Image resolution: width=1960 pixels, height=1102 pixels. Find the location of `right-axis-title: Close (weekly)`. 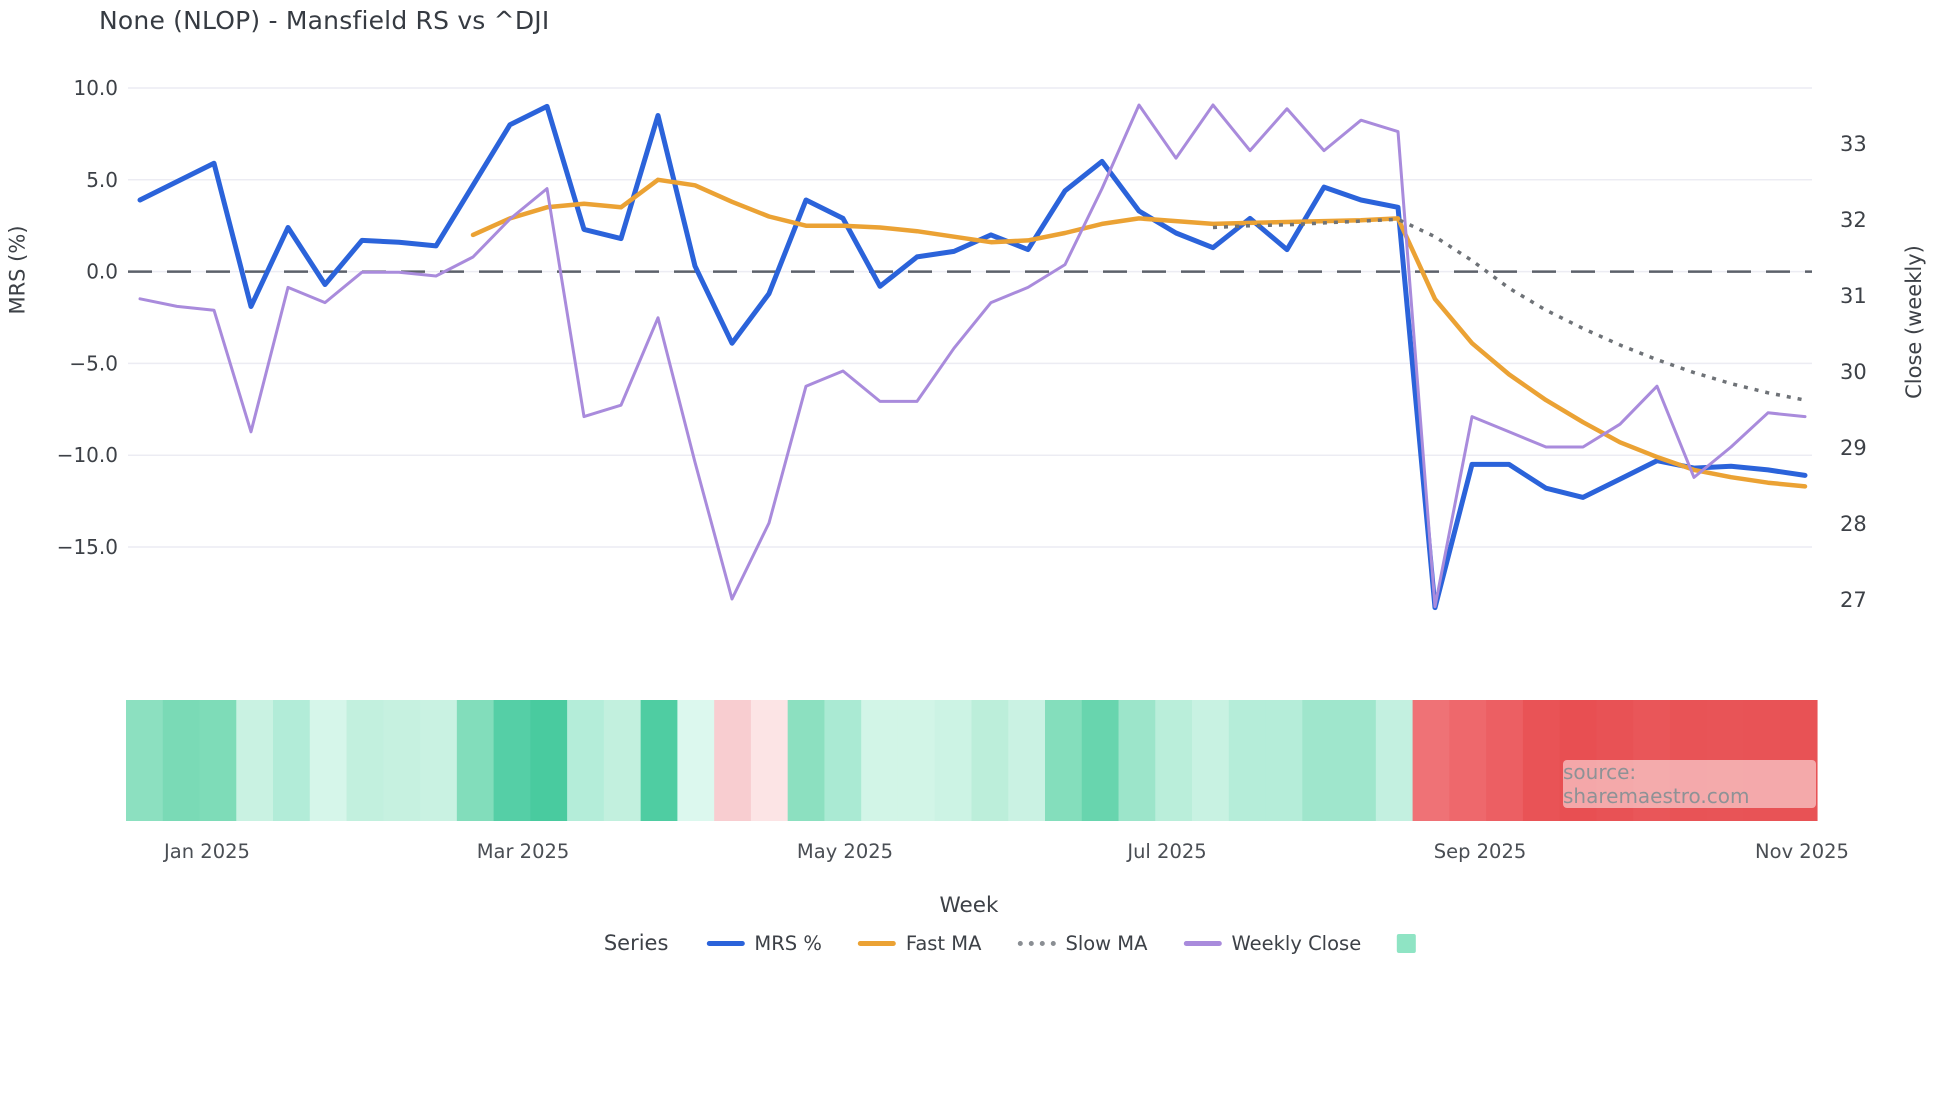

right-axis-title: Close (weekly) is located at coordinates (1913, 322).